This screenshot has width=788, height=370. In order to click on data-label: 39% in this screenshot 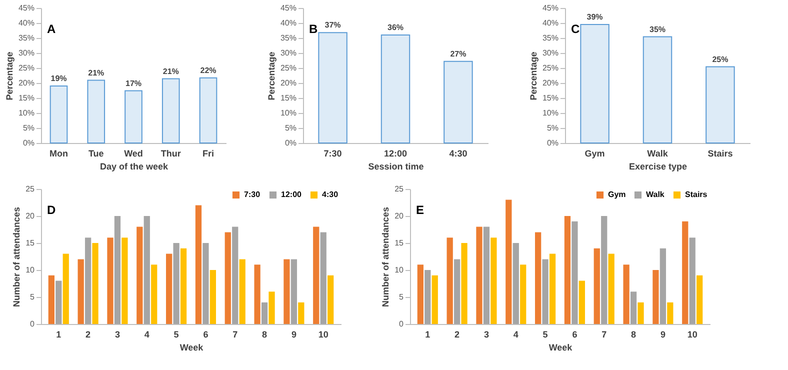, I will do `click(594, 17)`.